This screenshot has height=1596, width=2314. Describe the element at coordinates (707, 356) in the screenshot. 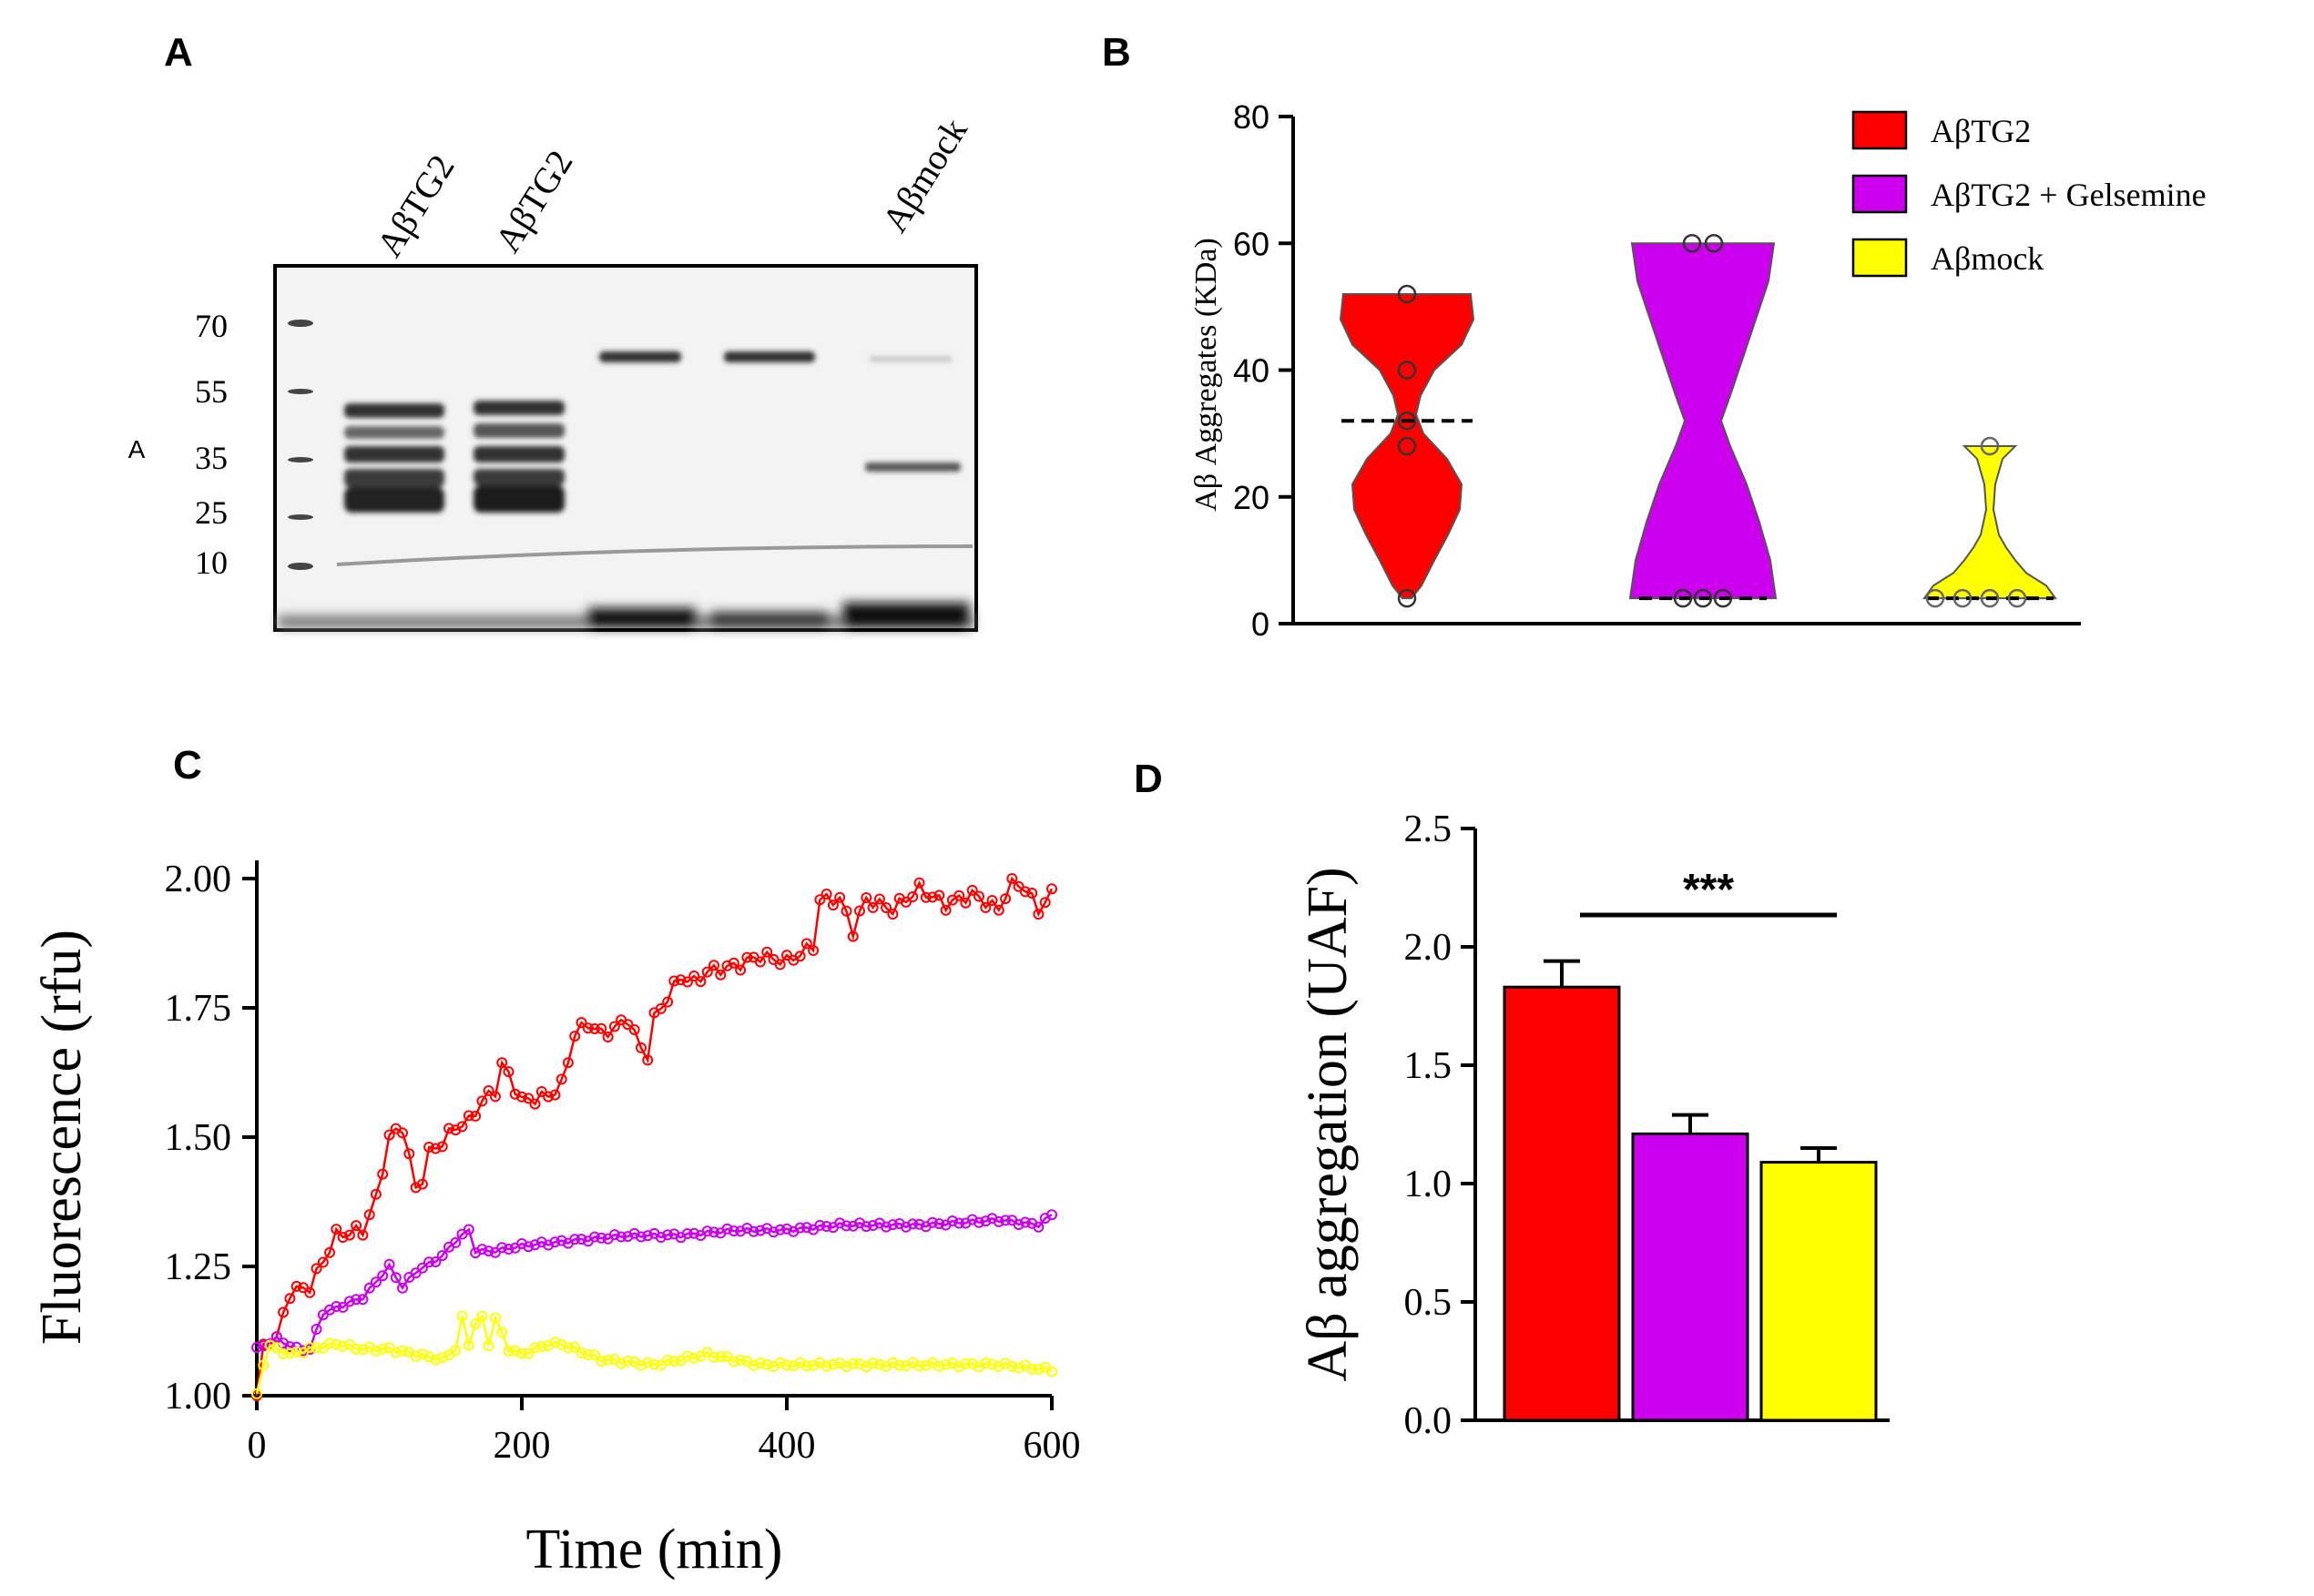

I see `lane-3-4-bands` at that location.